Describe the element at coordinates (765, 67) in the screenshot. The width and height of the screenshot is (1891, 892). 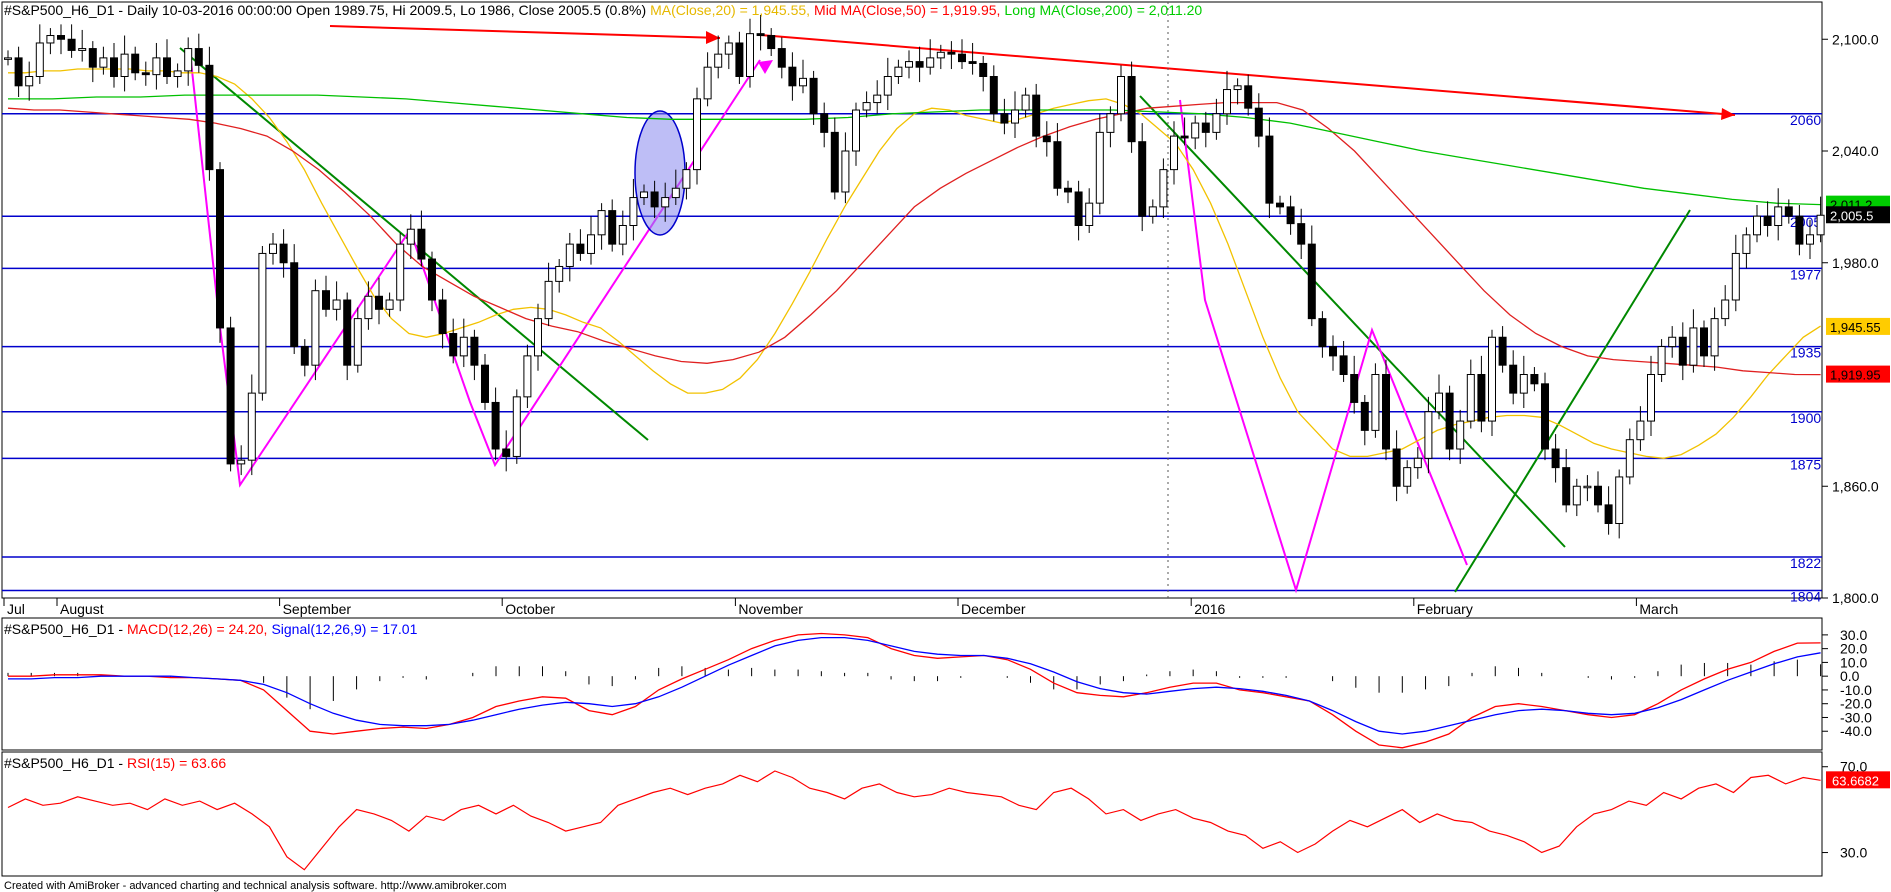
I see `magenta-arrowhead` at that location.